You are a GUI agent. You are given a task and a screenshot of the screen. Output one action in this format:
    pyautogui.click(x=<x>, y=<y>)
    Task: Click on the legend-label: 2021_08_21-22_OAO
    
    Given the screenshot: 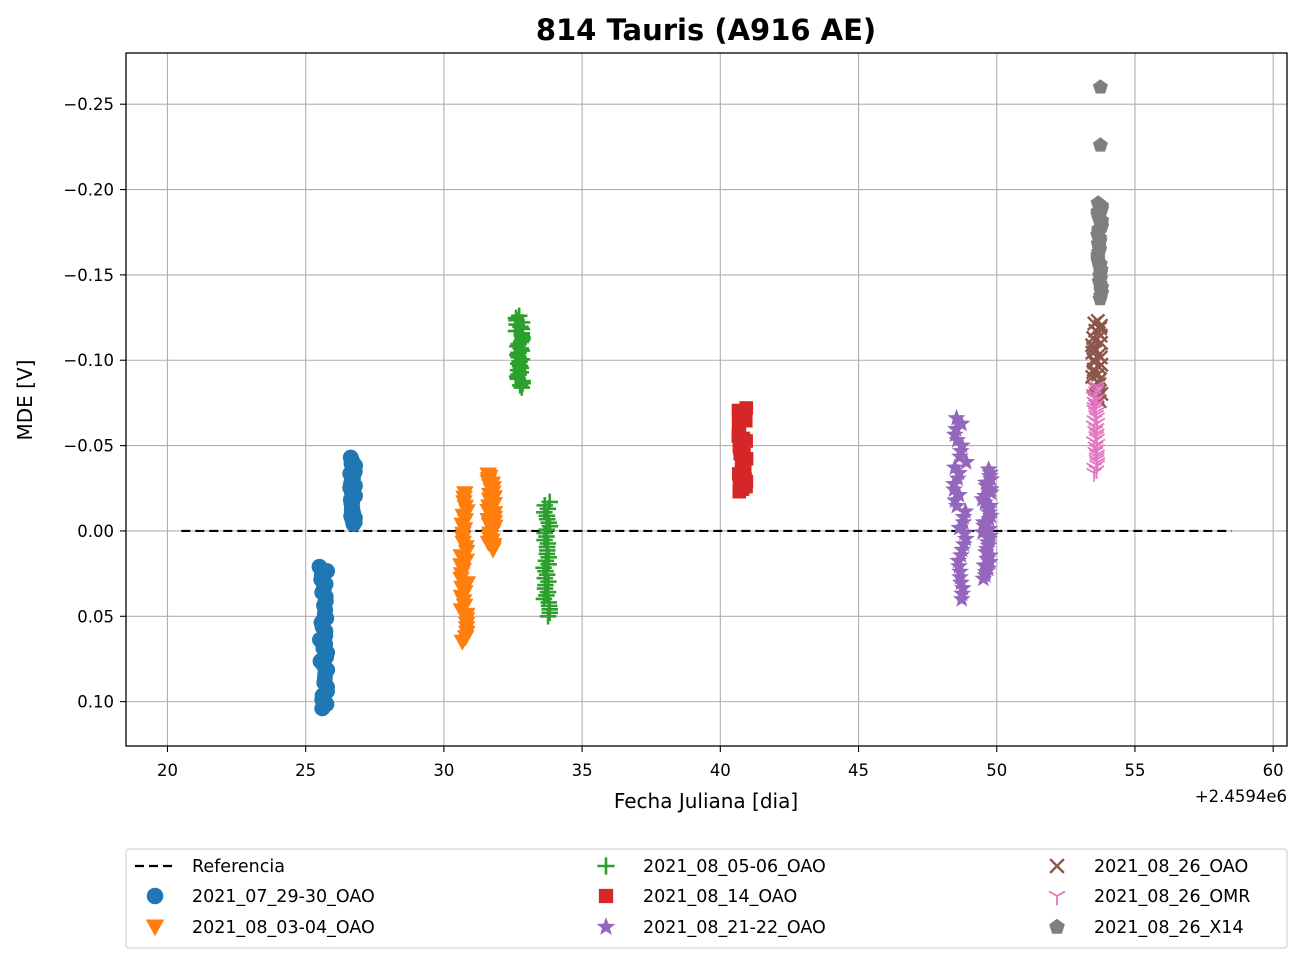 What is the action you would take?
    pyautogui.click(x=734, y=928)
    